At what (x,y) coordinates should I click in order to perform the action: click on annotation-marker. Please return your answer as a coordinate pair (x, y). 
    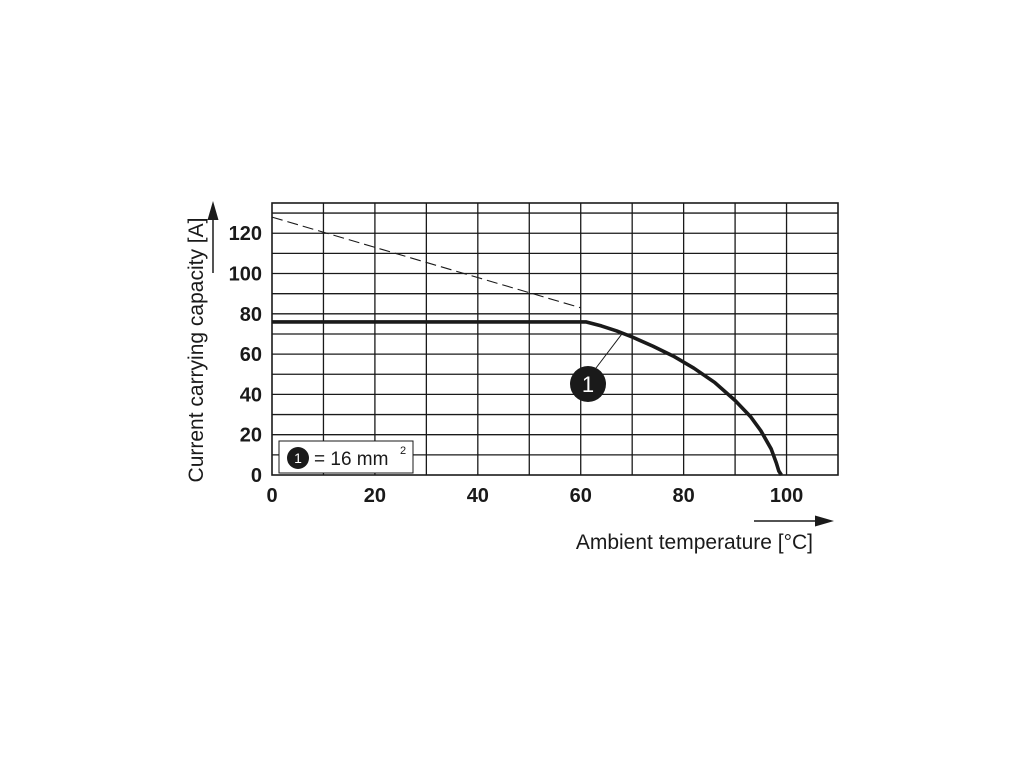
    Looking at the image, I should click on (588, 384).